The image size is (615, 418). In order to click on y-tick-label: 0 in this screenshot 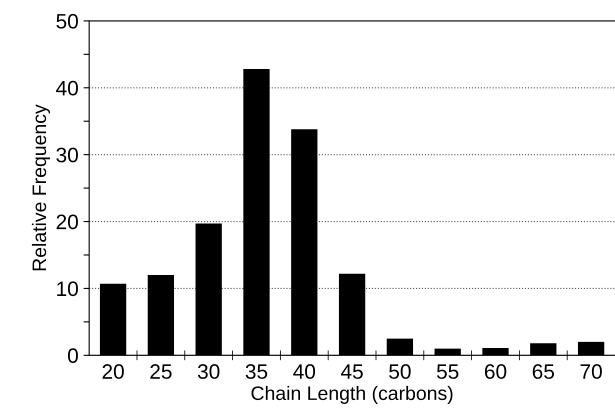, I will do `click(73, 356)`.